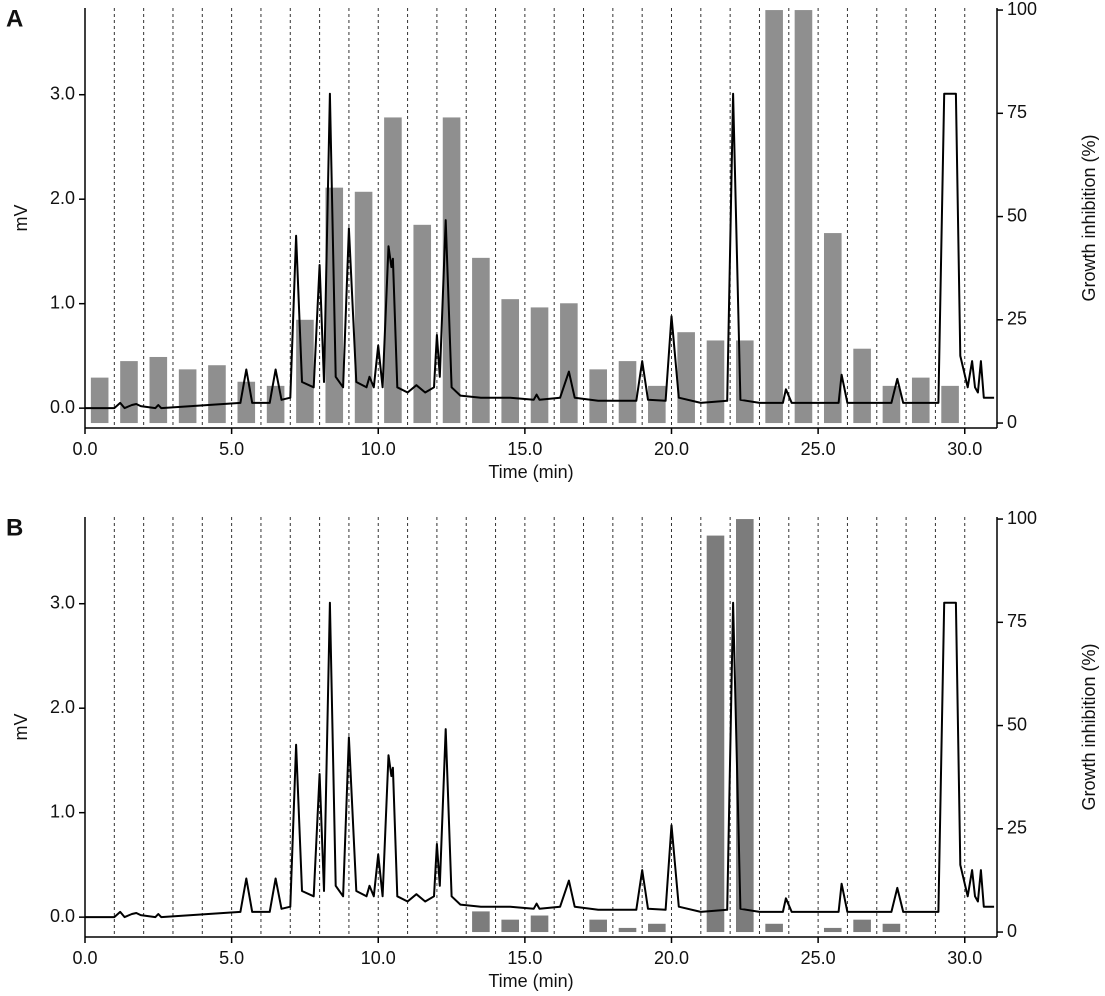 The height and width of the screenshot is (996, 1105). I want to click on panel-label: A, so click(14, 18).